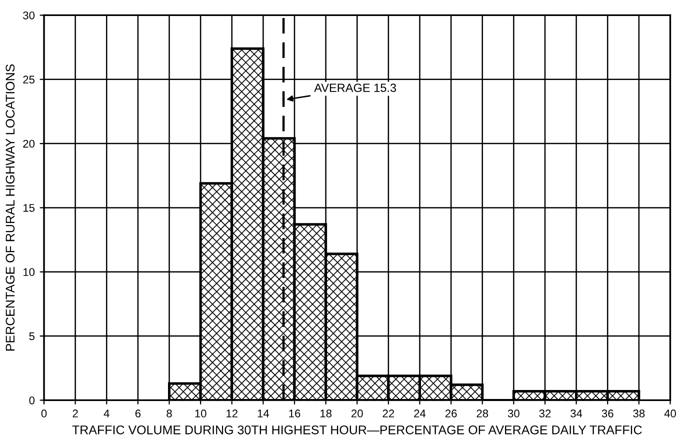 Image resolution: width=677 pixels, height=435 pixels. Describe the element at coordinates (10, 207) in the screenshot. I see `y-axis-title: PERCENTAGE OF RURAL HIGHWAY LOCATIONS` at that location.